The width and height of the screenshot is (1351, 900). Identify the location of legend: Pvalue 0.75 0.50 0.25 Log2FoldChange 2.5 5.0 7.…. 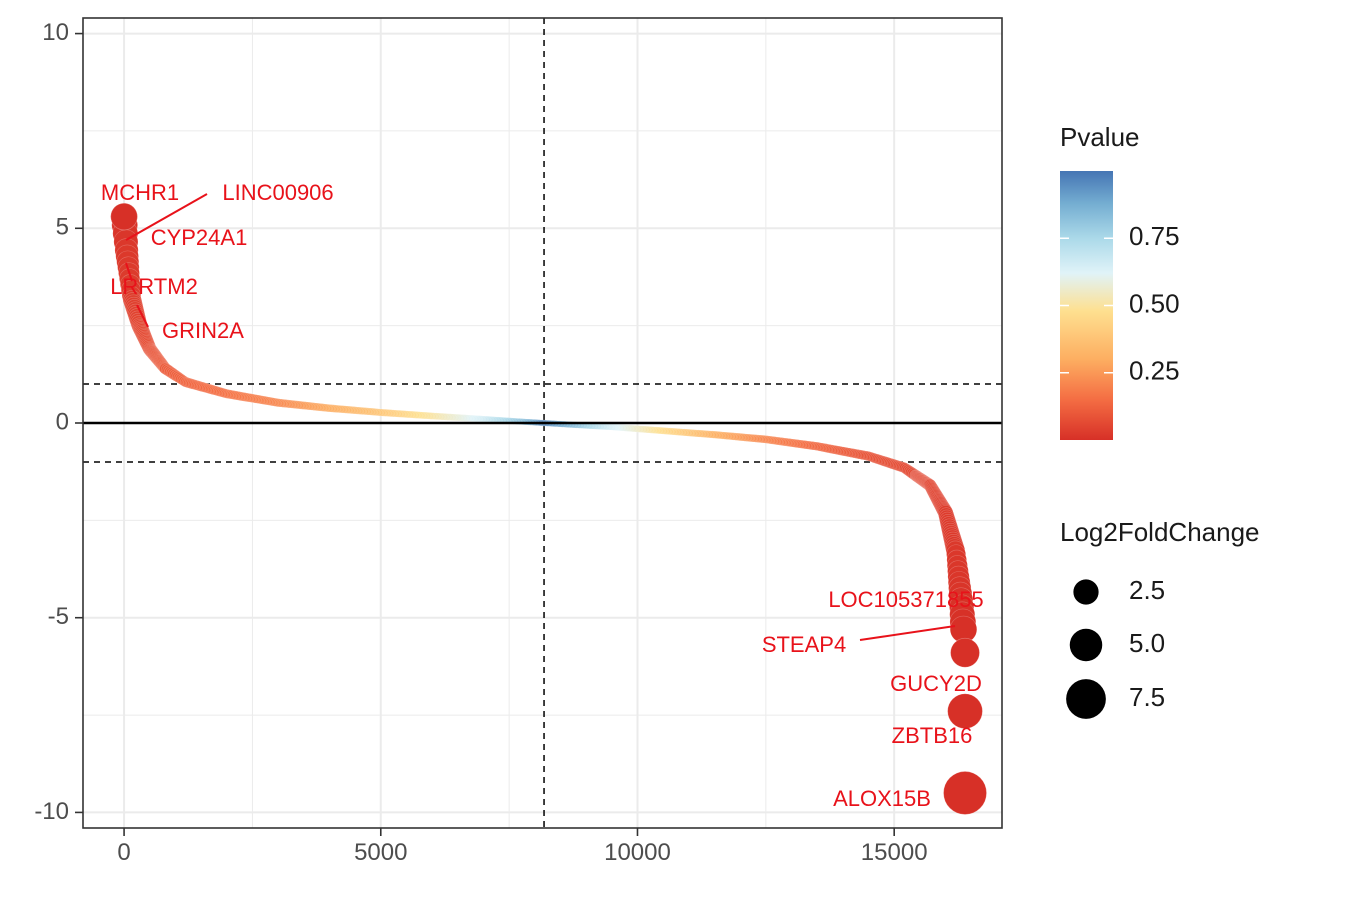
(1160, 420).